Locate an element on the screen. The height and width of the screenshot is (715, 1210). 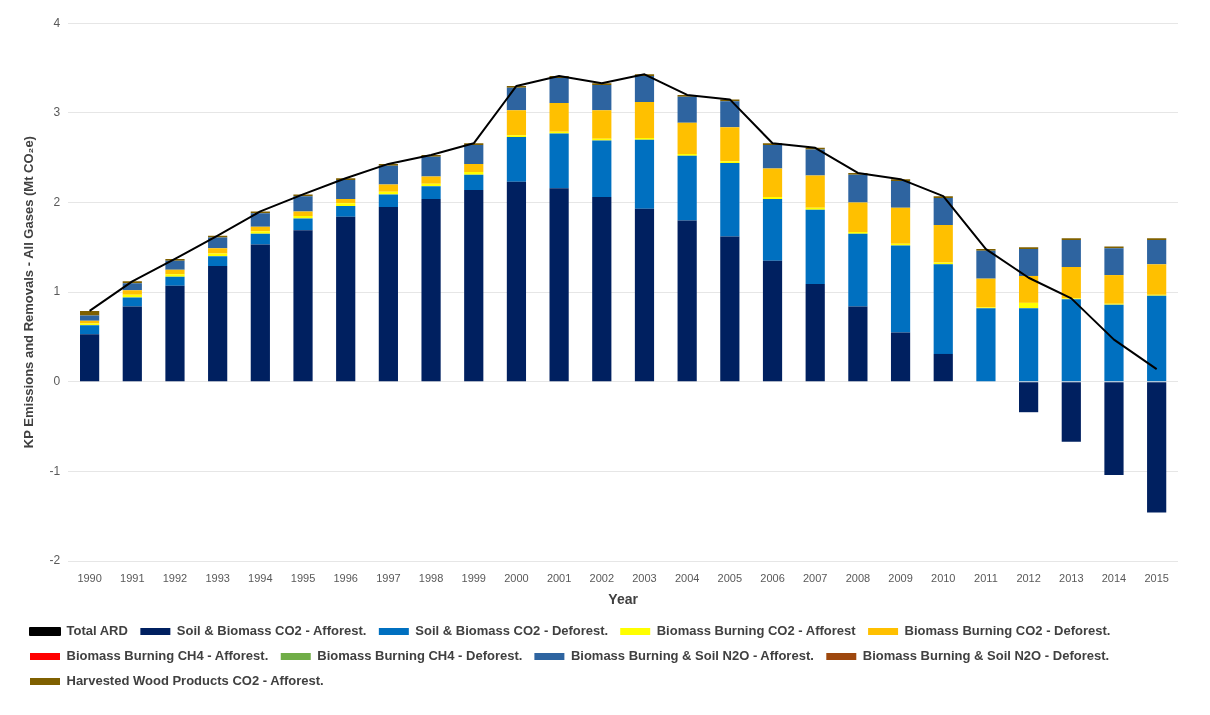
legend-label: Harvested Wood Products CO2 - Afforest. is located at coordinates (195, 681).